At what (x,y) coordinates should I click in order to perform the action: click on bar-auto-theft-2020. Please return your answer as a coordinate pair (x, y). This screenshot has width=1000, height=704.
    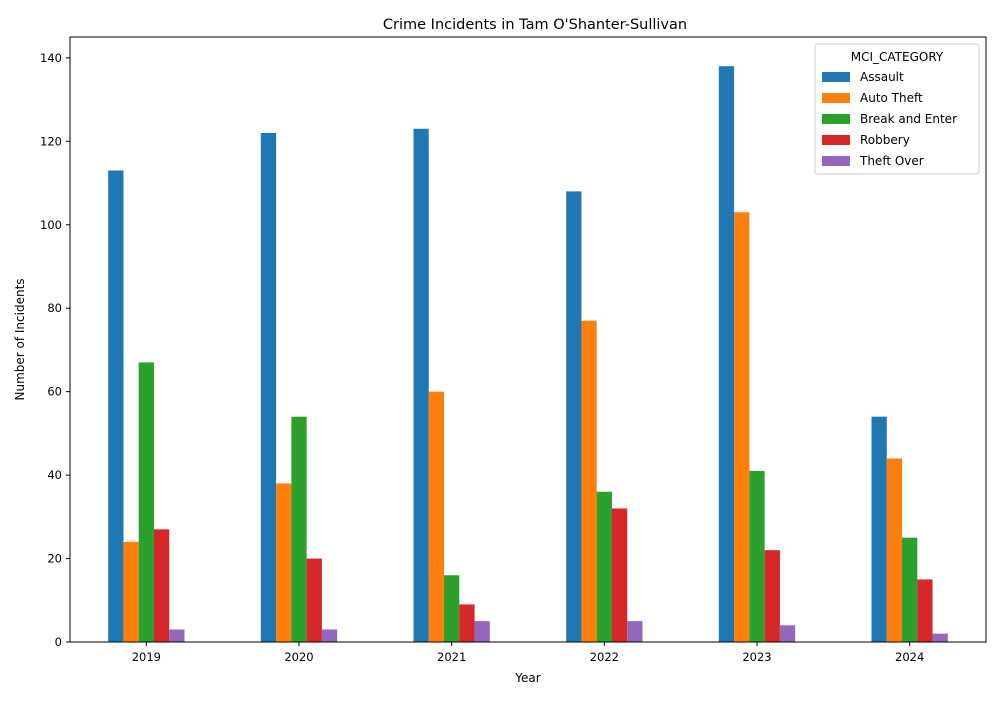
    Looking at the image, I should click on (284, 562).